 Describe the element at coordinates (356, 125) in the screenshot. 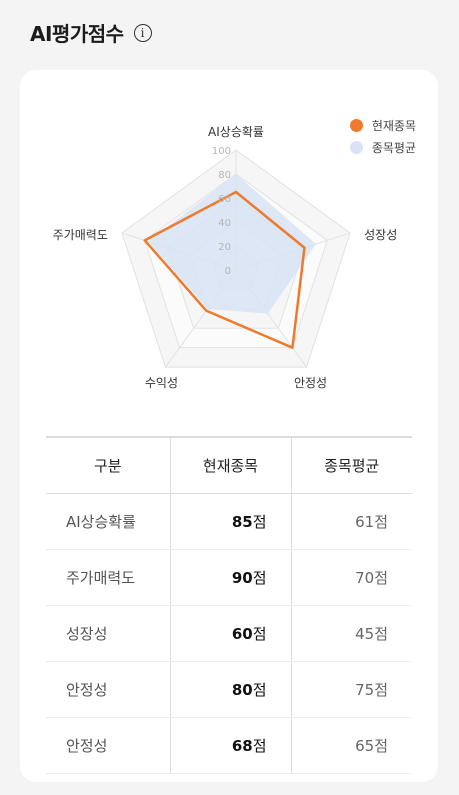

I see `legend-swatch-current` at that location.